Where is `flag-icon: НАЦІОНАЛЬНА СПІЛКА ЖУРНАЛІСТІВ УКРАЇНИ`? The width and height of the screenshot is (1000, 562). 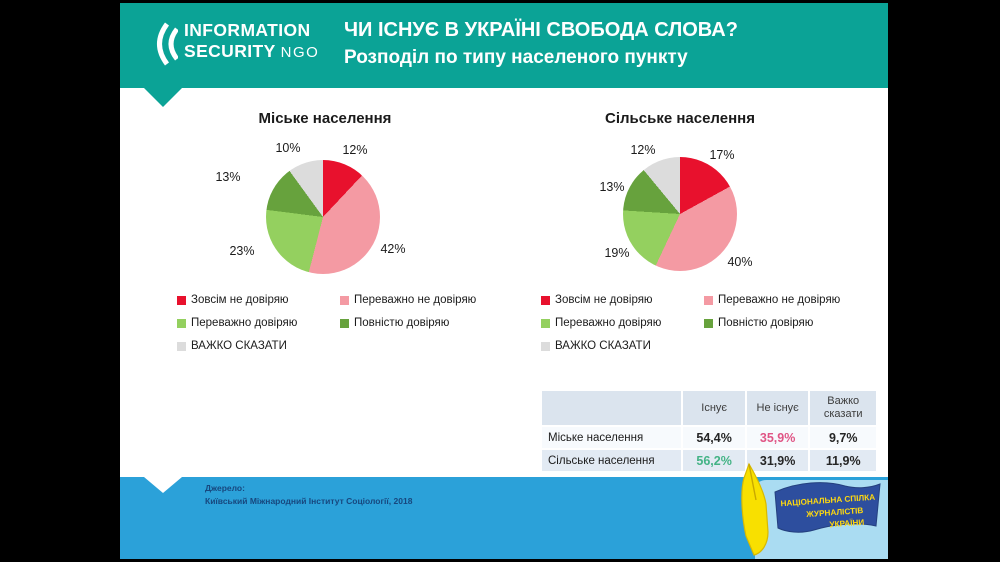 flag-icon: НАЦІОНАЛЬНА СПІЛКА ЖУРНАЛІСТІВ УКРАЇНИ is located at coordinates (827, 507).